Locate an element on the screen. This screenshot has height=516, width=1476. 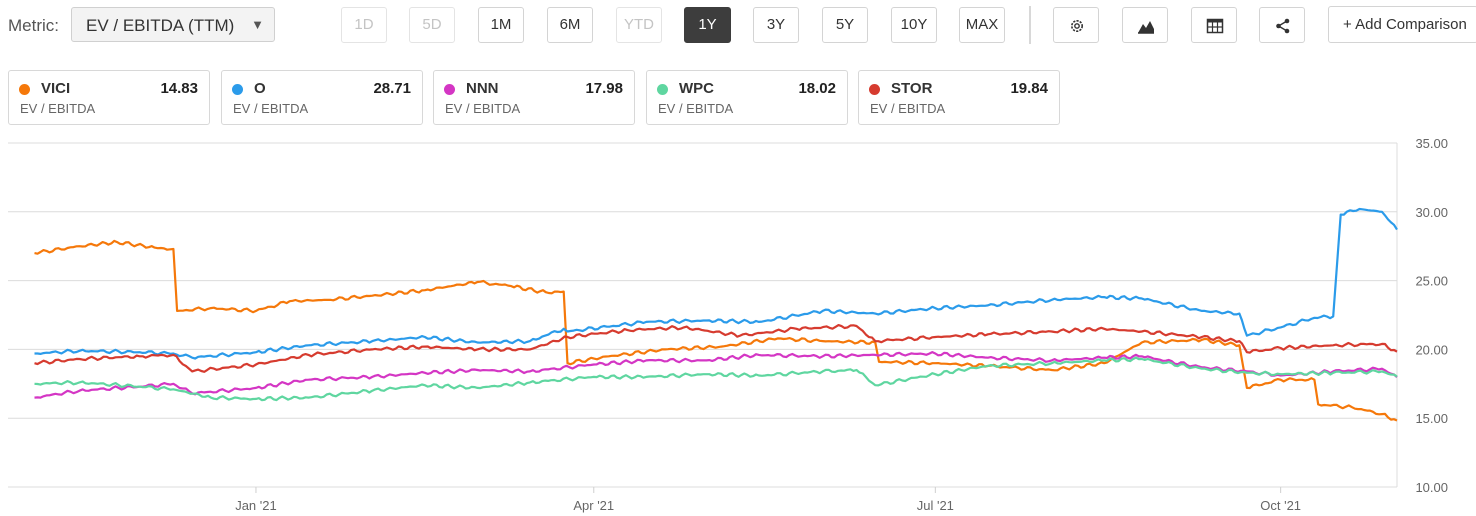
legend-ticker: VICI is located at coordinates (56, 88).